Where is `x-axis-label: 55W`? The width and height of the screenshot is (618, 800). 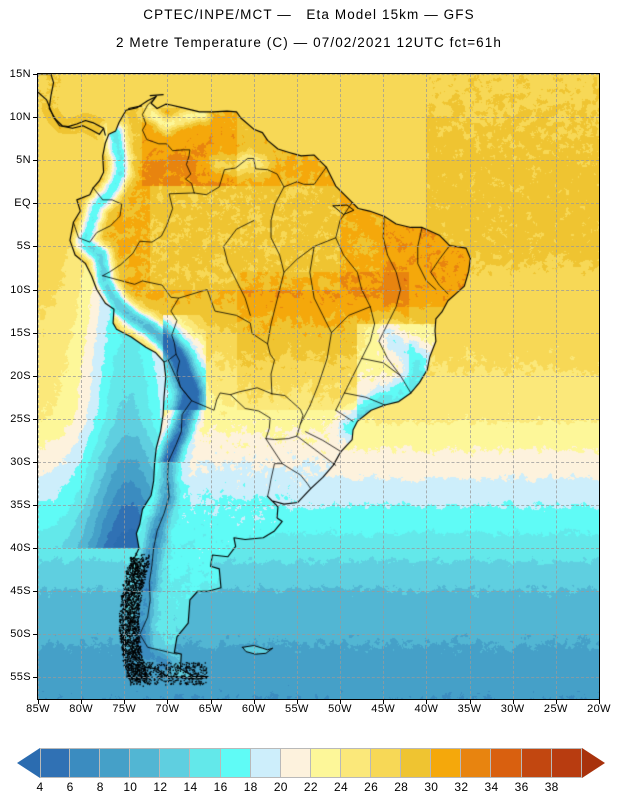
x-axis-label: 55W is located at coordinates (297, 709).